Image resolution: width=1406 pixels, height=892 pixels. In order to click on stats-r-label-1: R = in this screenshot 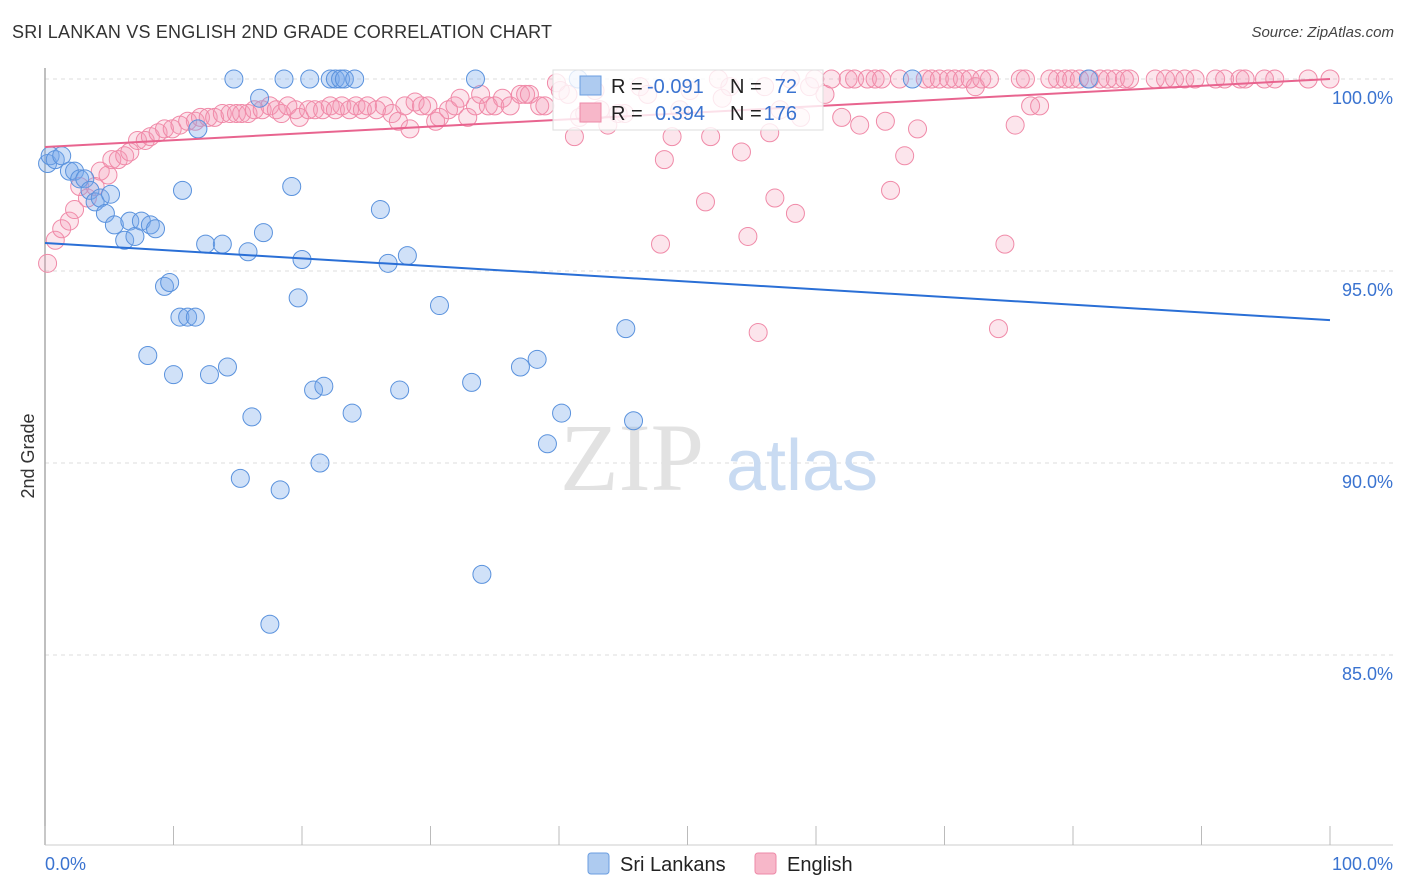, I will do `click(627, 87)`.